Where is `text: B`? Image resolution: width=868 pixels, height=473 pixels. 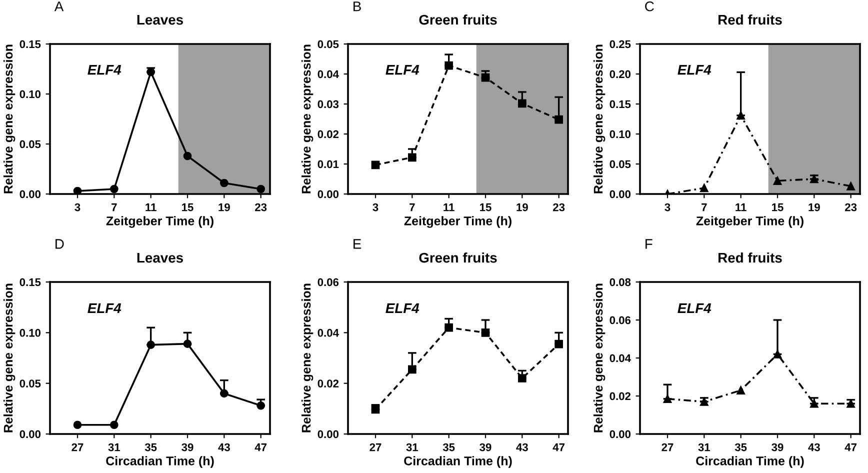 text: B is located at coordinates (357, 7).